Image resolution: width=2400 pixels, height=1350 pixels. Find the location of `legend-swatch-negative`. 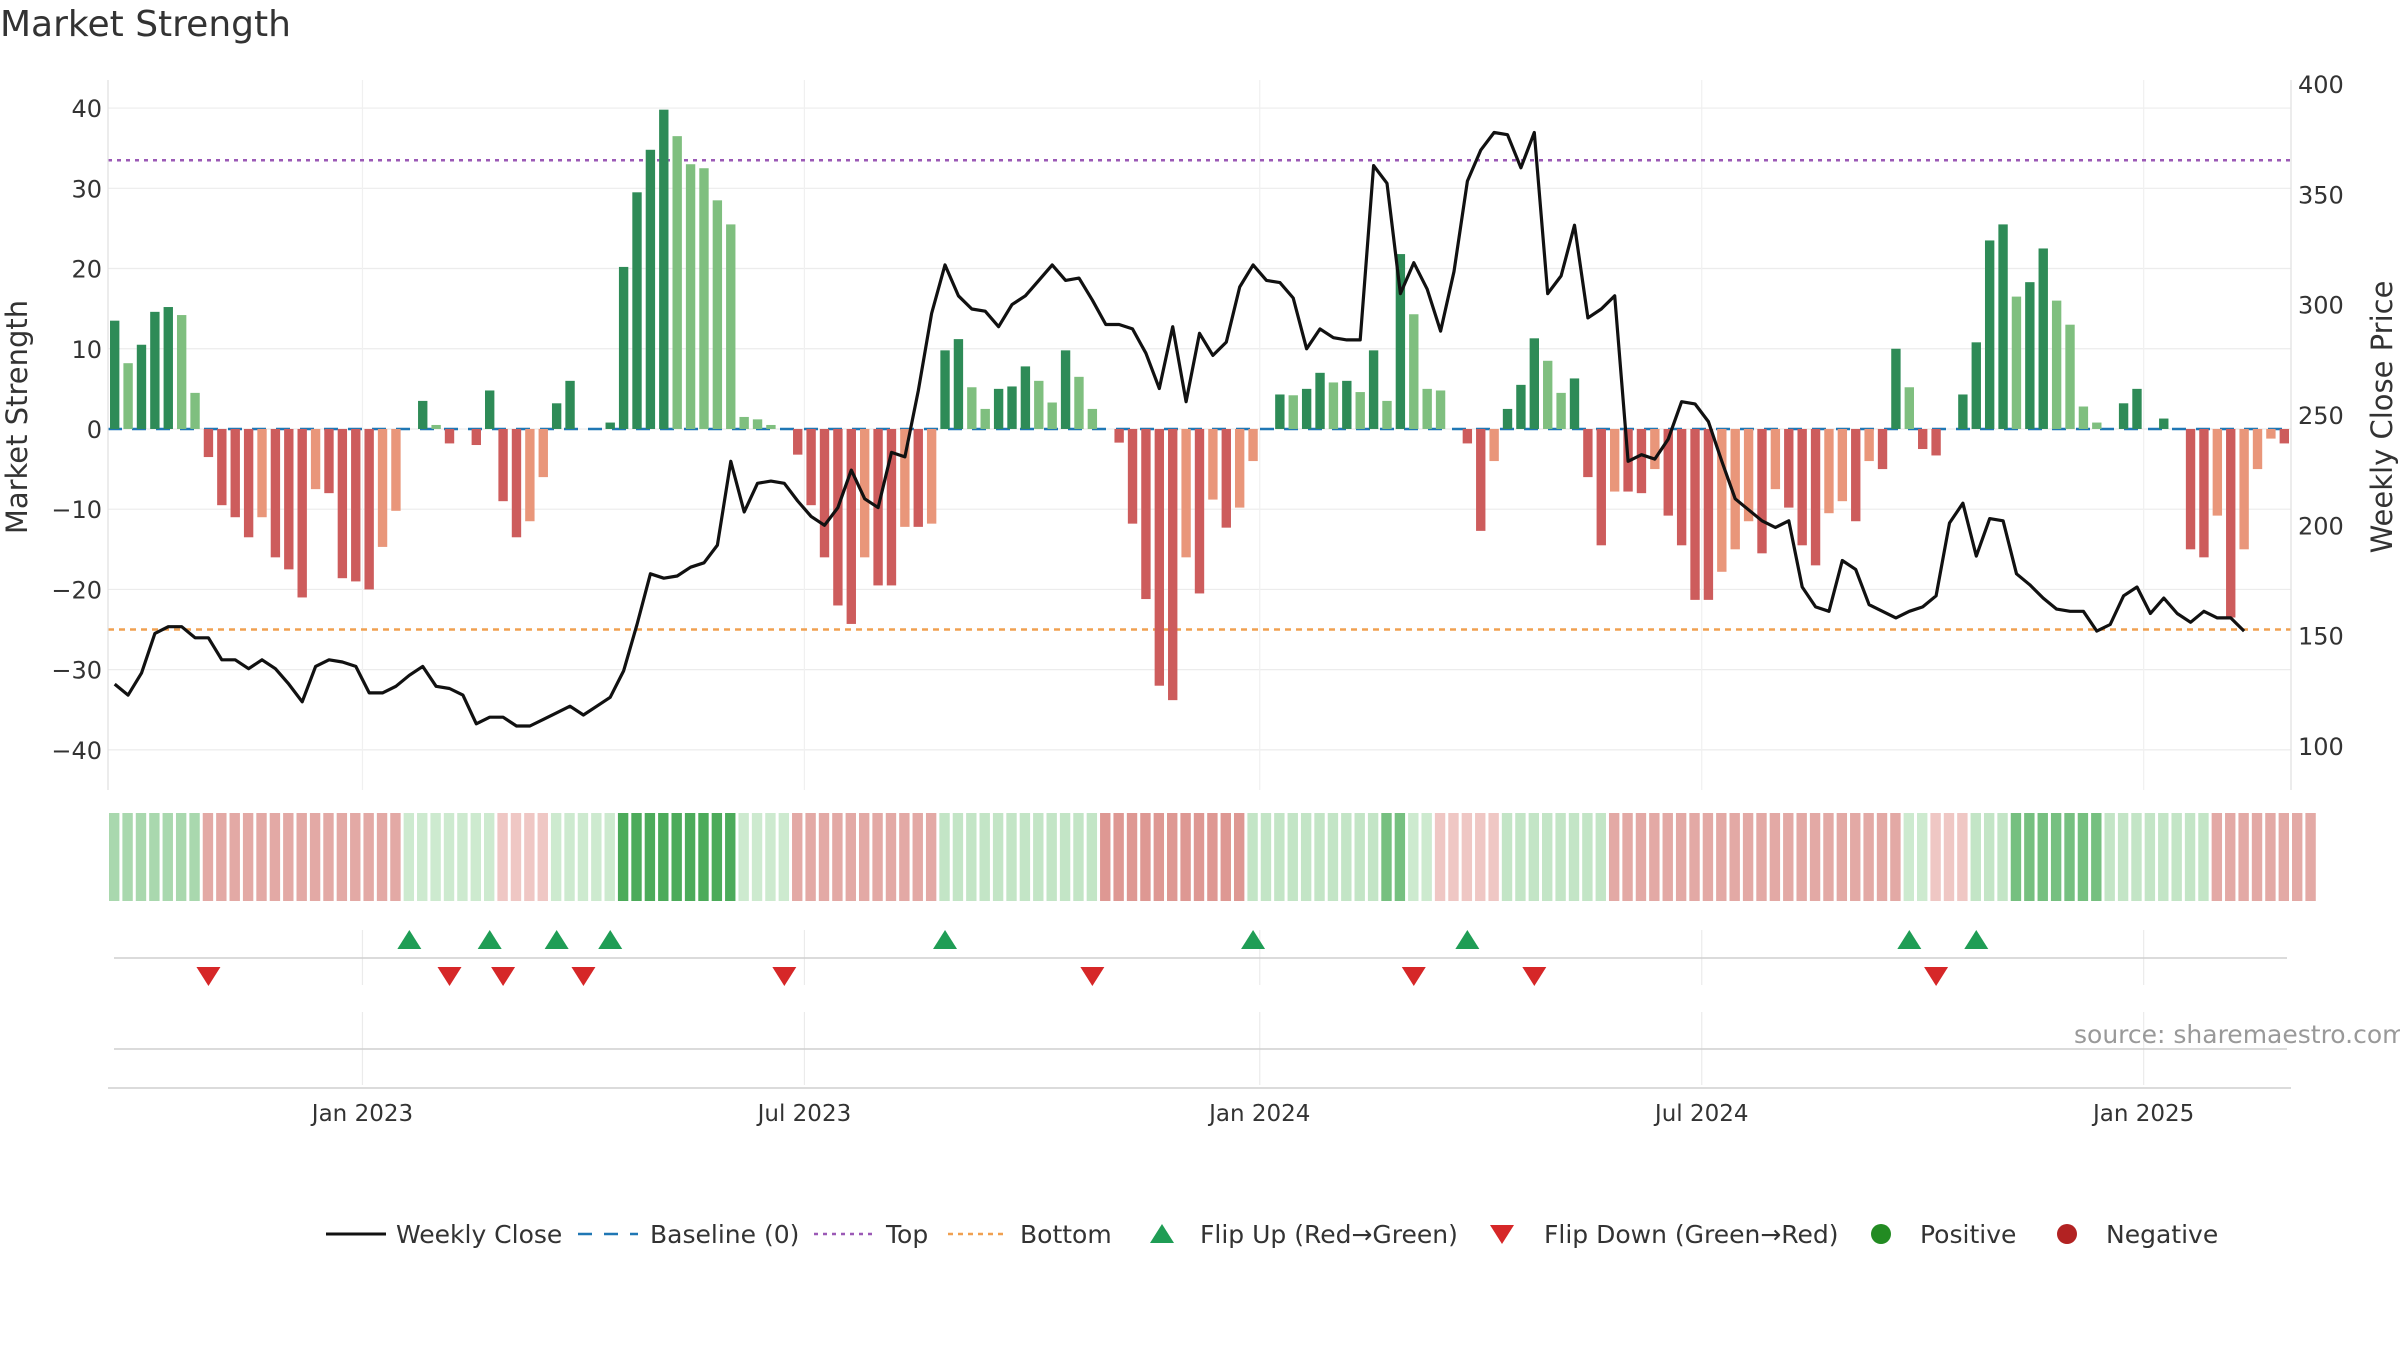

legend-swatch-negative is located at coordinates (2067, 1234).